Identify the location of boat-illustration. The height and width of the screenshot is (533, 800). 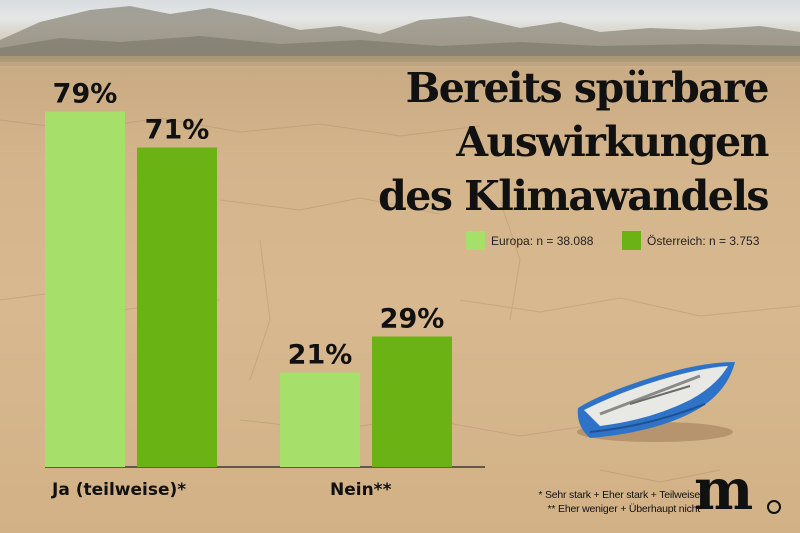
(656, 402).